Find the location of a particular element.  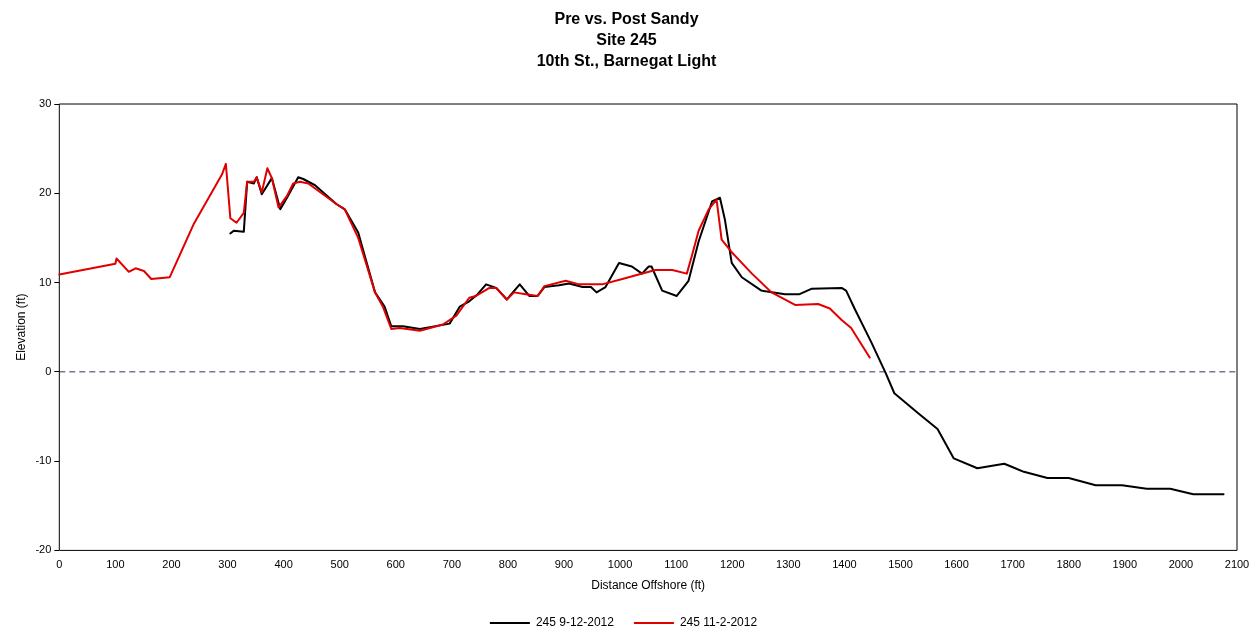

x-tick-label: 1000 is located at coordinates (620, 564).